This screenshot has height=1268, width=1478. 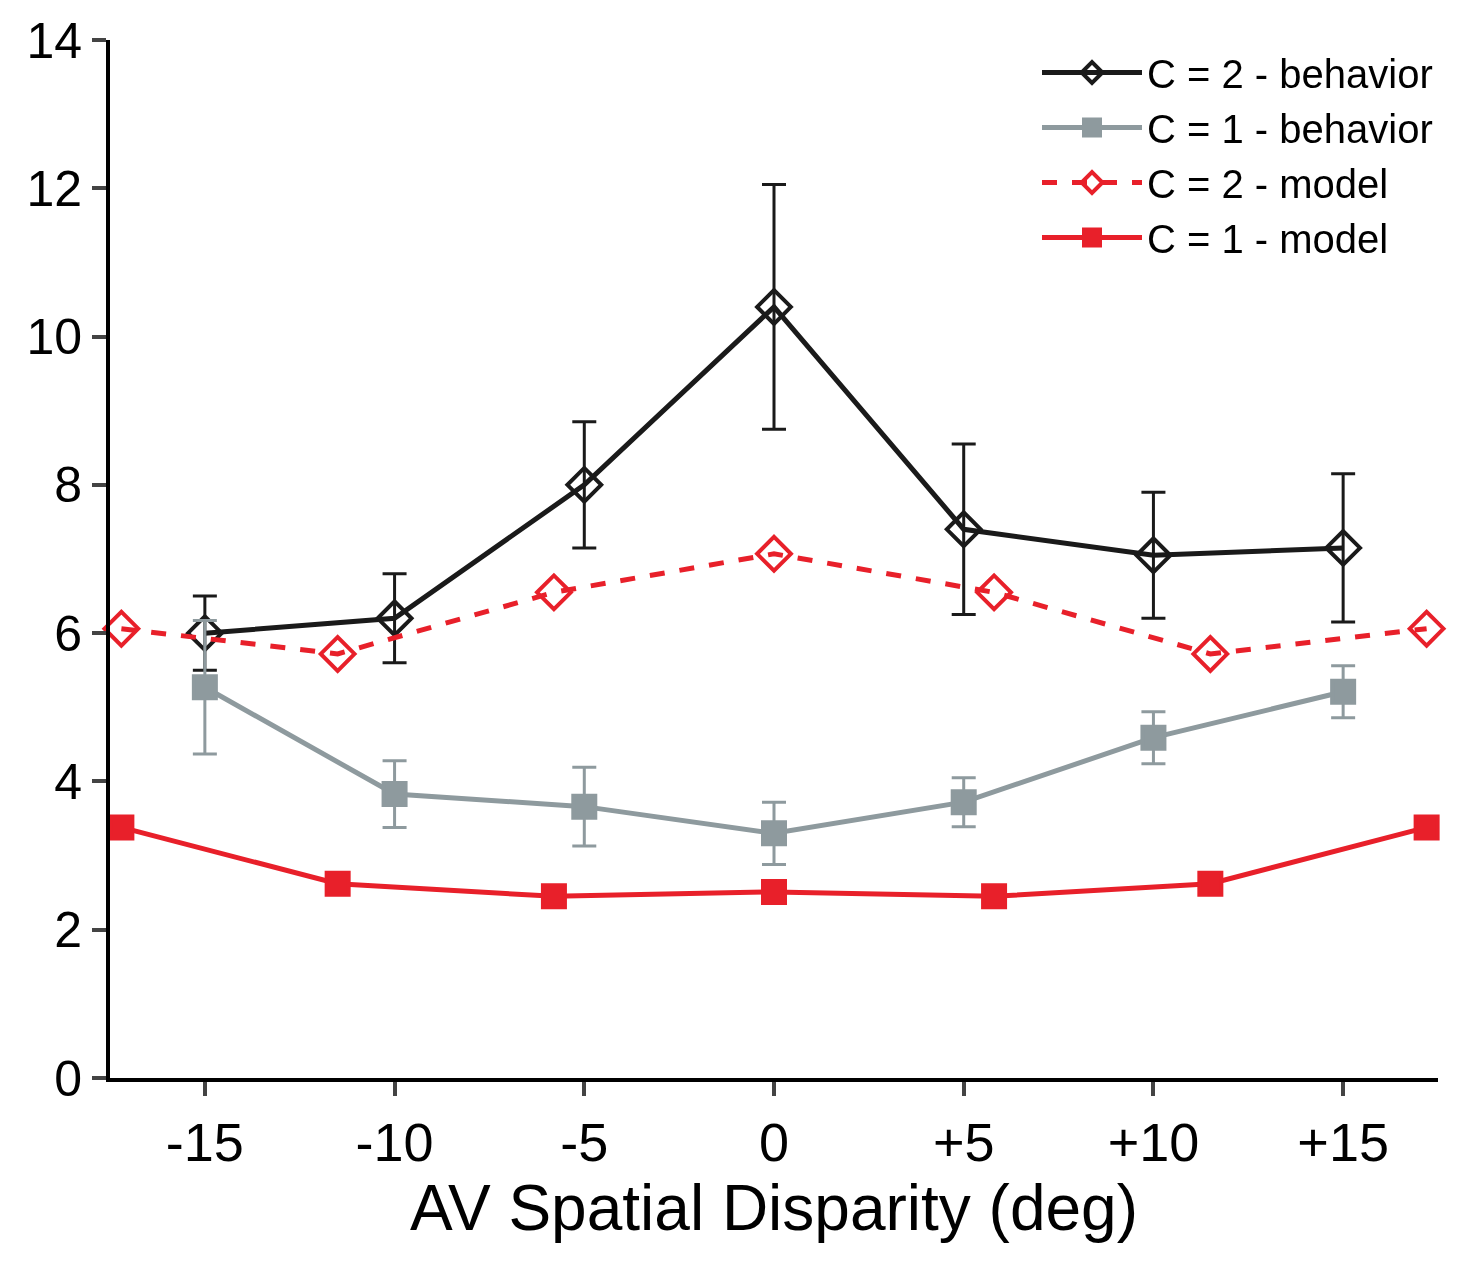 What do you see at coordinates (584, 1141) in the screenshot?
I see `x-tick-label: -5` at bounding box center [584, 1141].